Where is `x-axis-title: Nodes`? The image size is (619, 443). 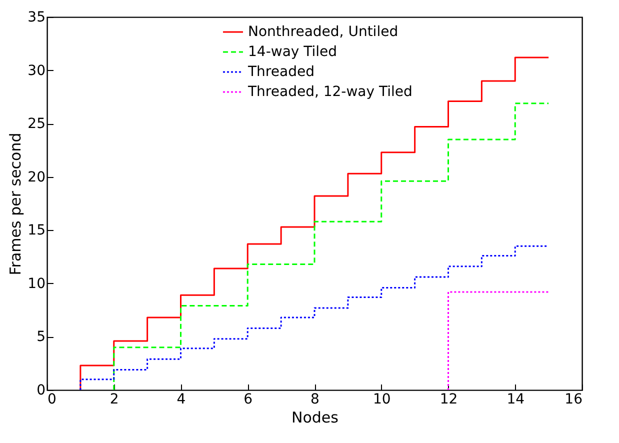 x-axis-title: Nodes is located at coordinates (315, 417).